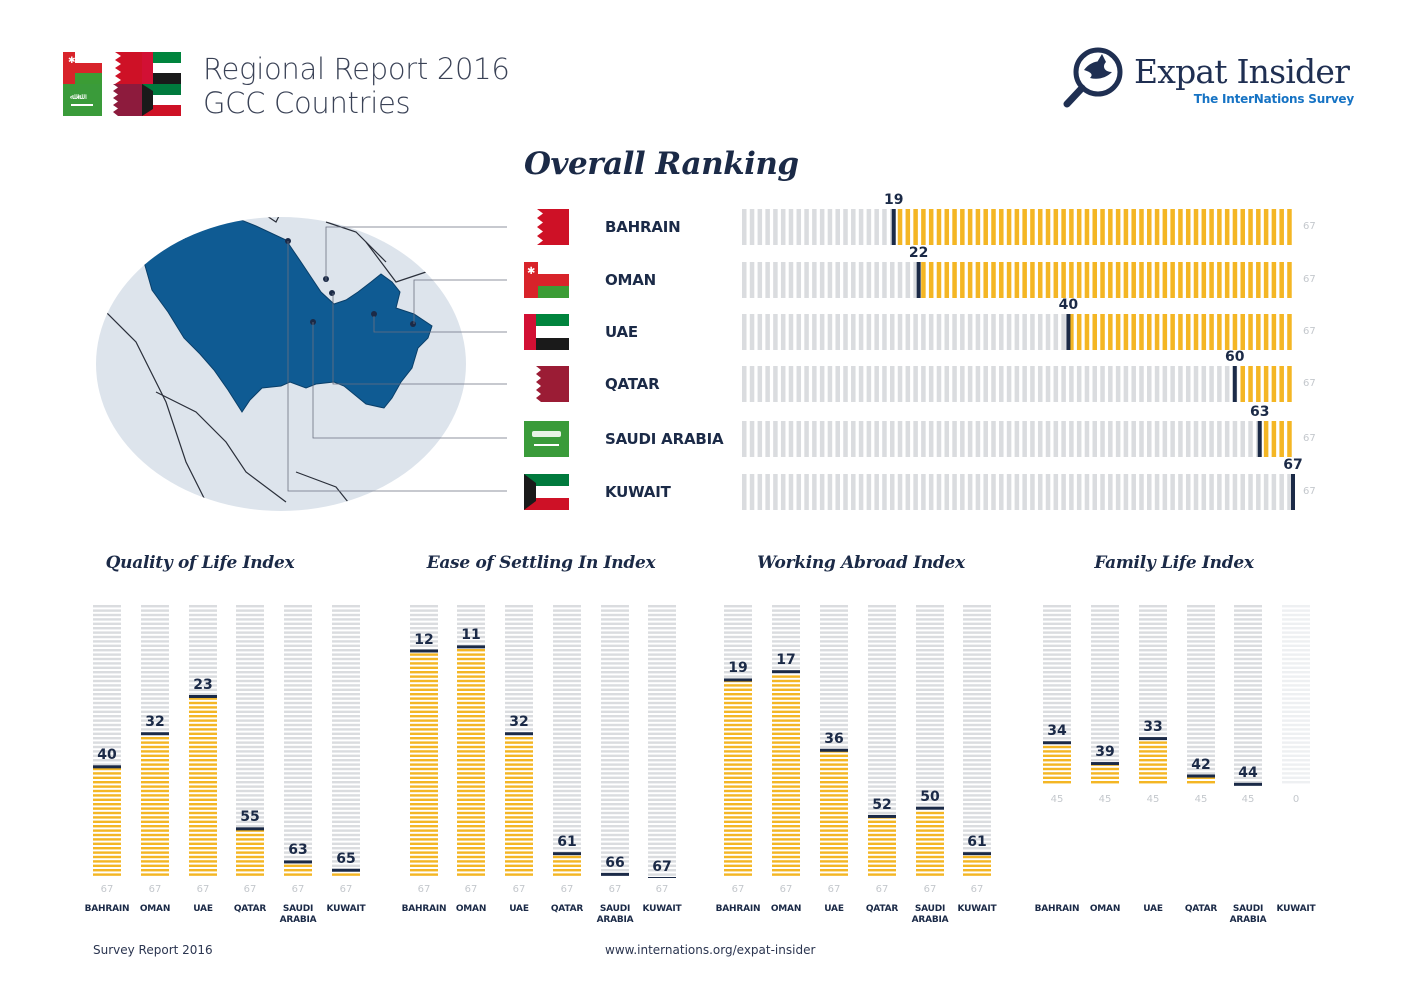 Image resolution: width=1403 pixels, height=992 pixels. I want to click on saudi-arabia-flag-icon: ﷲ ﷲ, so click(82, 100).